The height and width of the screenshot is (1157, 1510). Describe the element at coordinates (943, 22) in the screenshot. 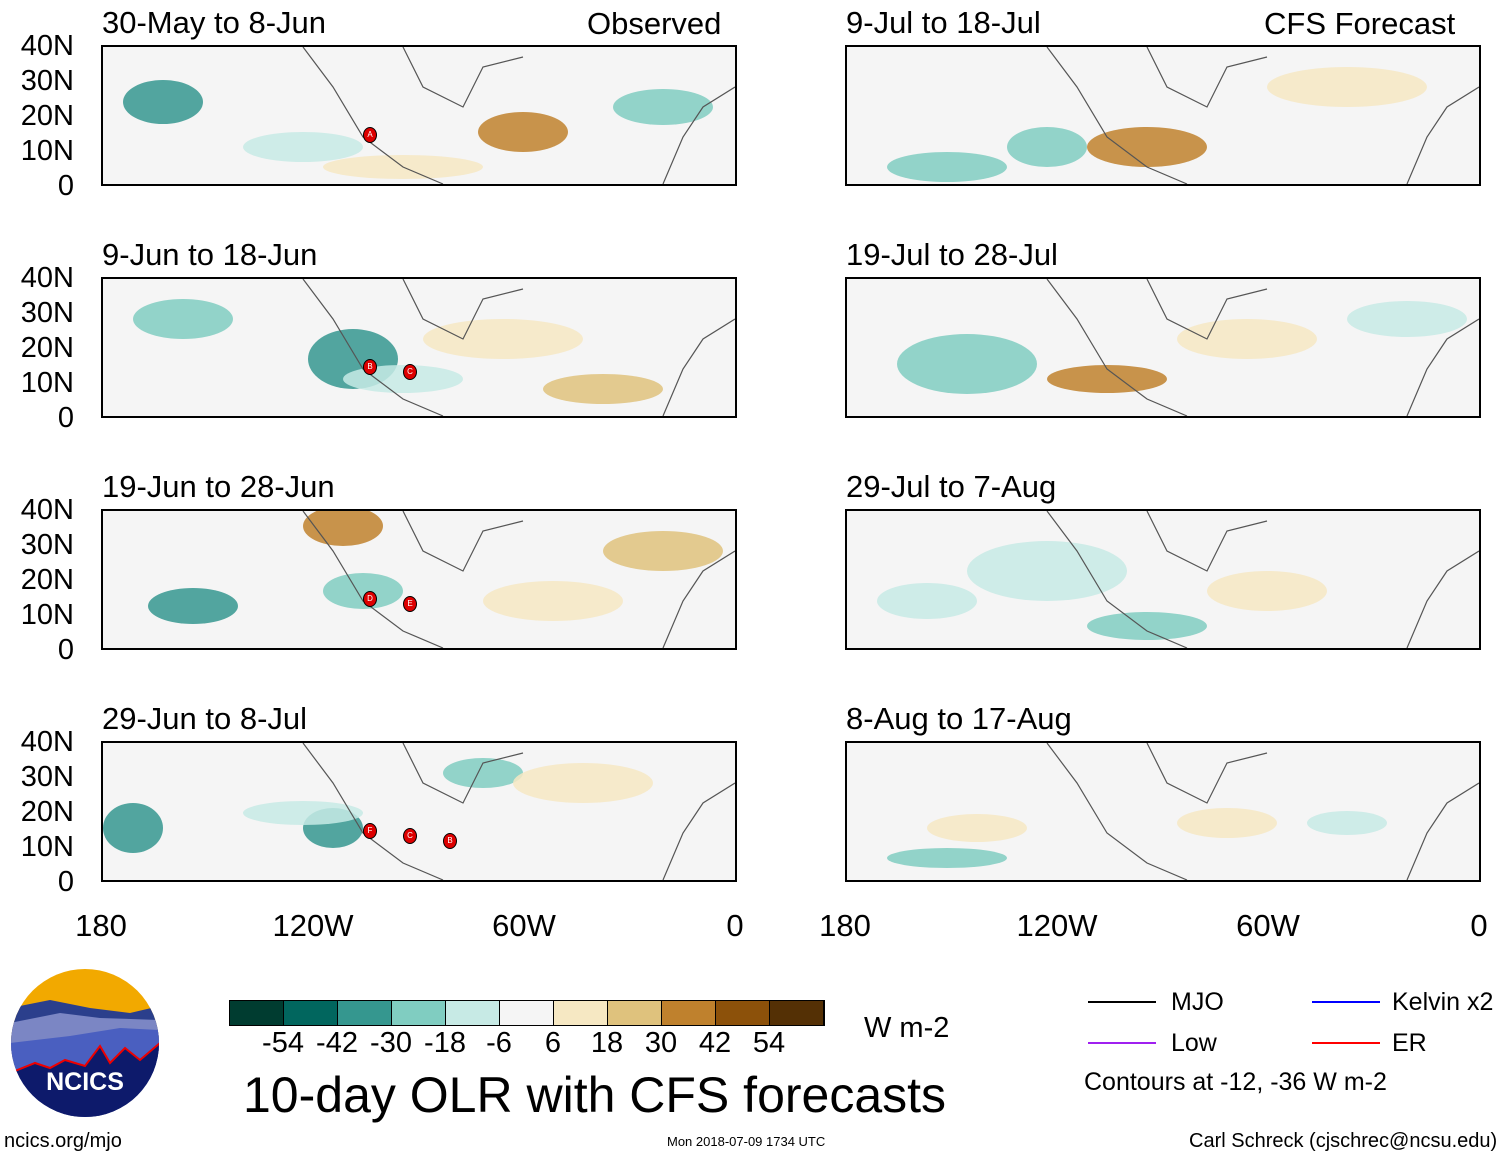

I see `panel-title: 9-Jul to 18-Jul` at that location.